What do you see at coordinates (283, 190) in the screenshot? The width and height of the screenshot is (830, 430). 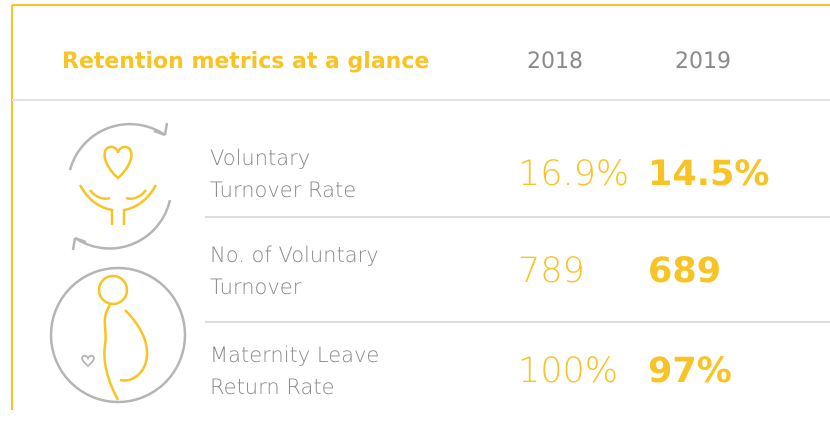 I see `row-label: Turnover Rate` at bounding box center [283, 190].